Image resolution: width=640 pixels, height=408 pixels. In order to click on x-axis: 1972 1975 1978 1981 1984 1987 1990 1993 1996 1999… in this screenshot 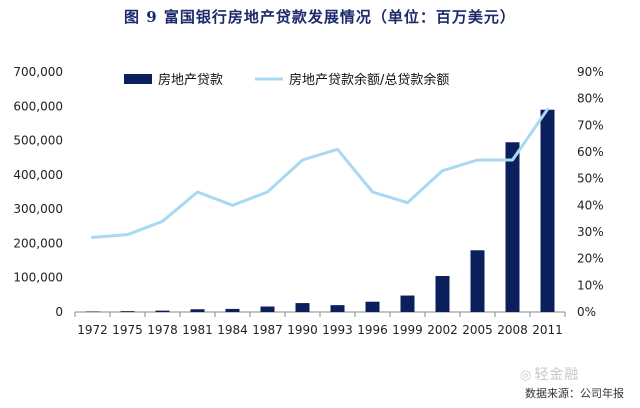, I will do `click(320, 324)`.